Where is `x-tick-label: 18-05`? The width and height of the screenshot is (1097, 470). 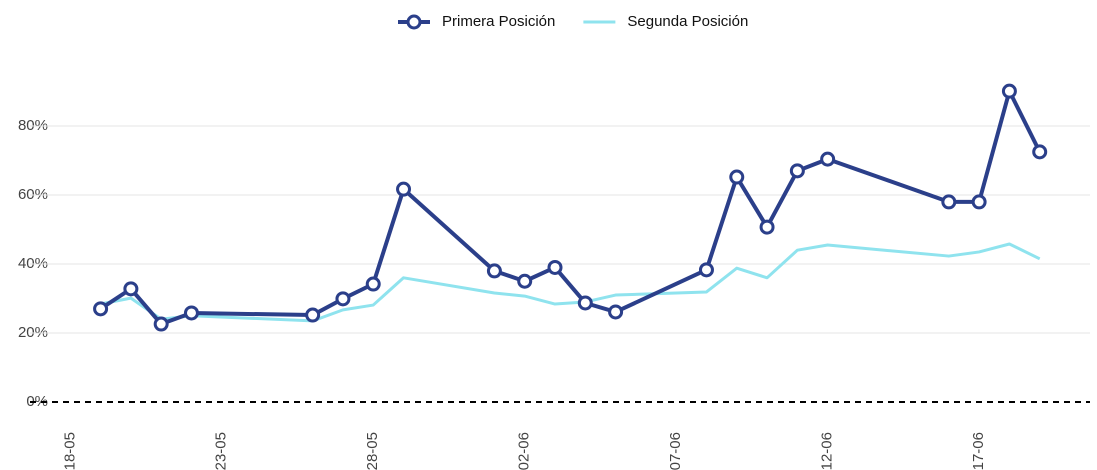
x-tick-label: 18-05 is located at coordinates (69, 451).